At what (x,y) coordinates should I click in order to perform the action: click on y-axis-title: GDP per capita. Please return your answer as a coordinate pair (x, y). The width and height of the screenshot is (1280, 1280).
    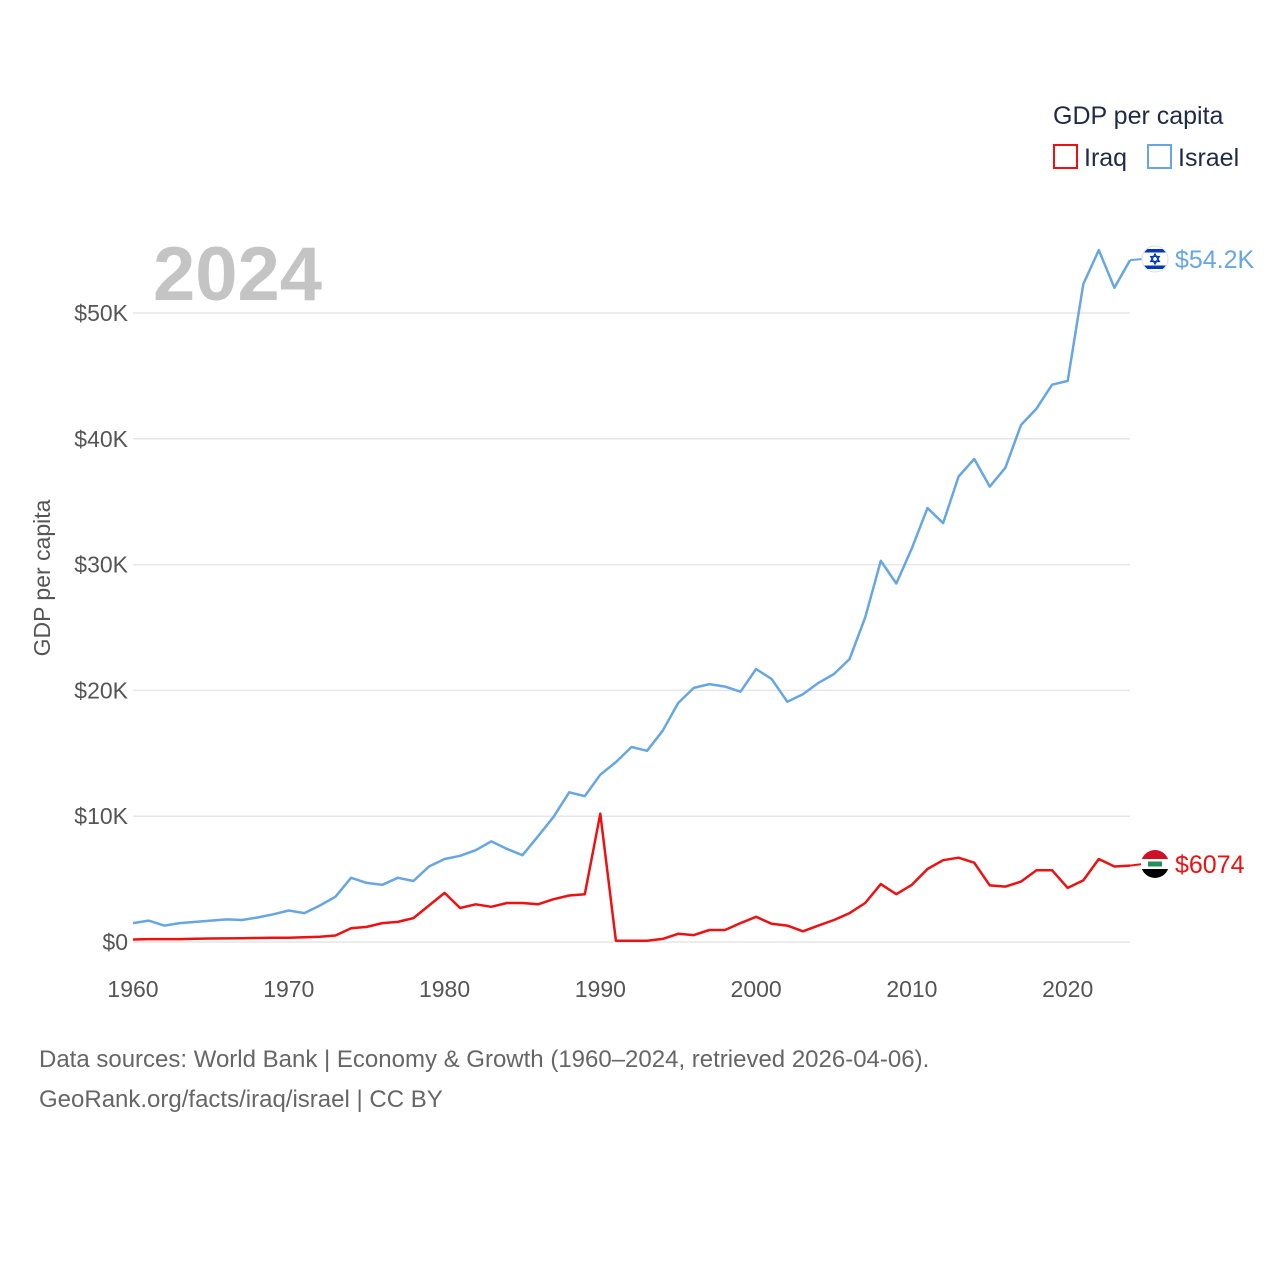
    Looking at the image, I should click on (42, 577).